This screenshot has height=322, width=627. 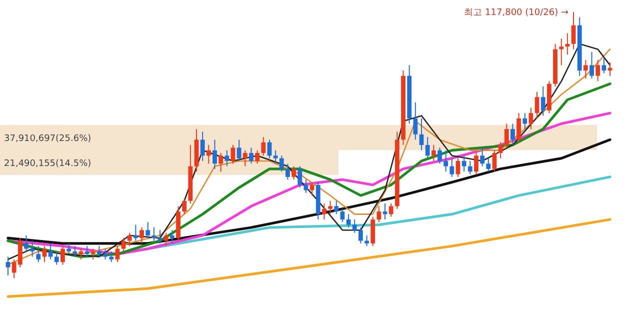 What do you see at coordinates (48, 164) in the screenshot?
I see `data-label: 21,490,155(14.5%)` at bounding box center [48, 164].